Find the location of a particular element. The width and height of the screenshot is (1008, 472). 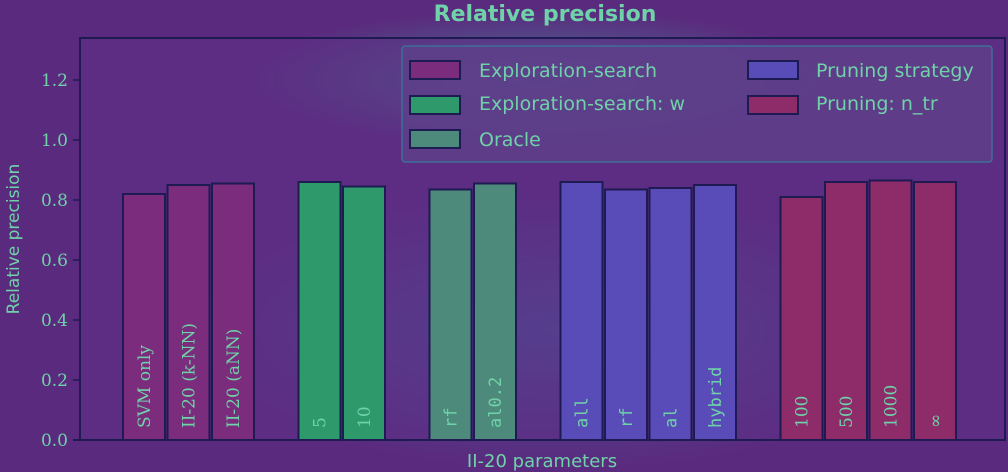

legend-label: Pruning: n_tr is located at coordinates (877, 104).